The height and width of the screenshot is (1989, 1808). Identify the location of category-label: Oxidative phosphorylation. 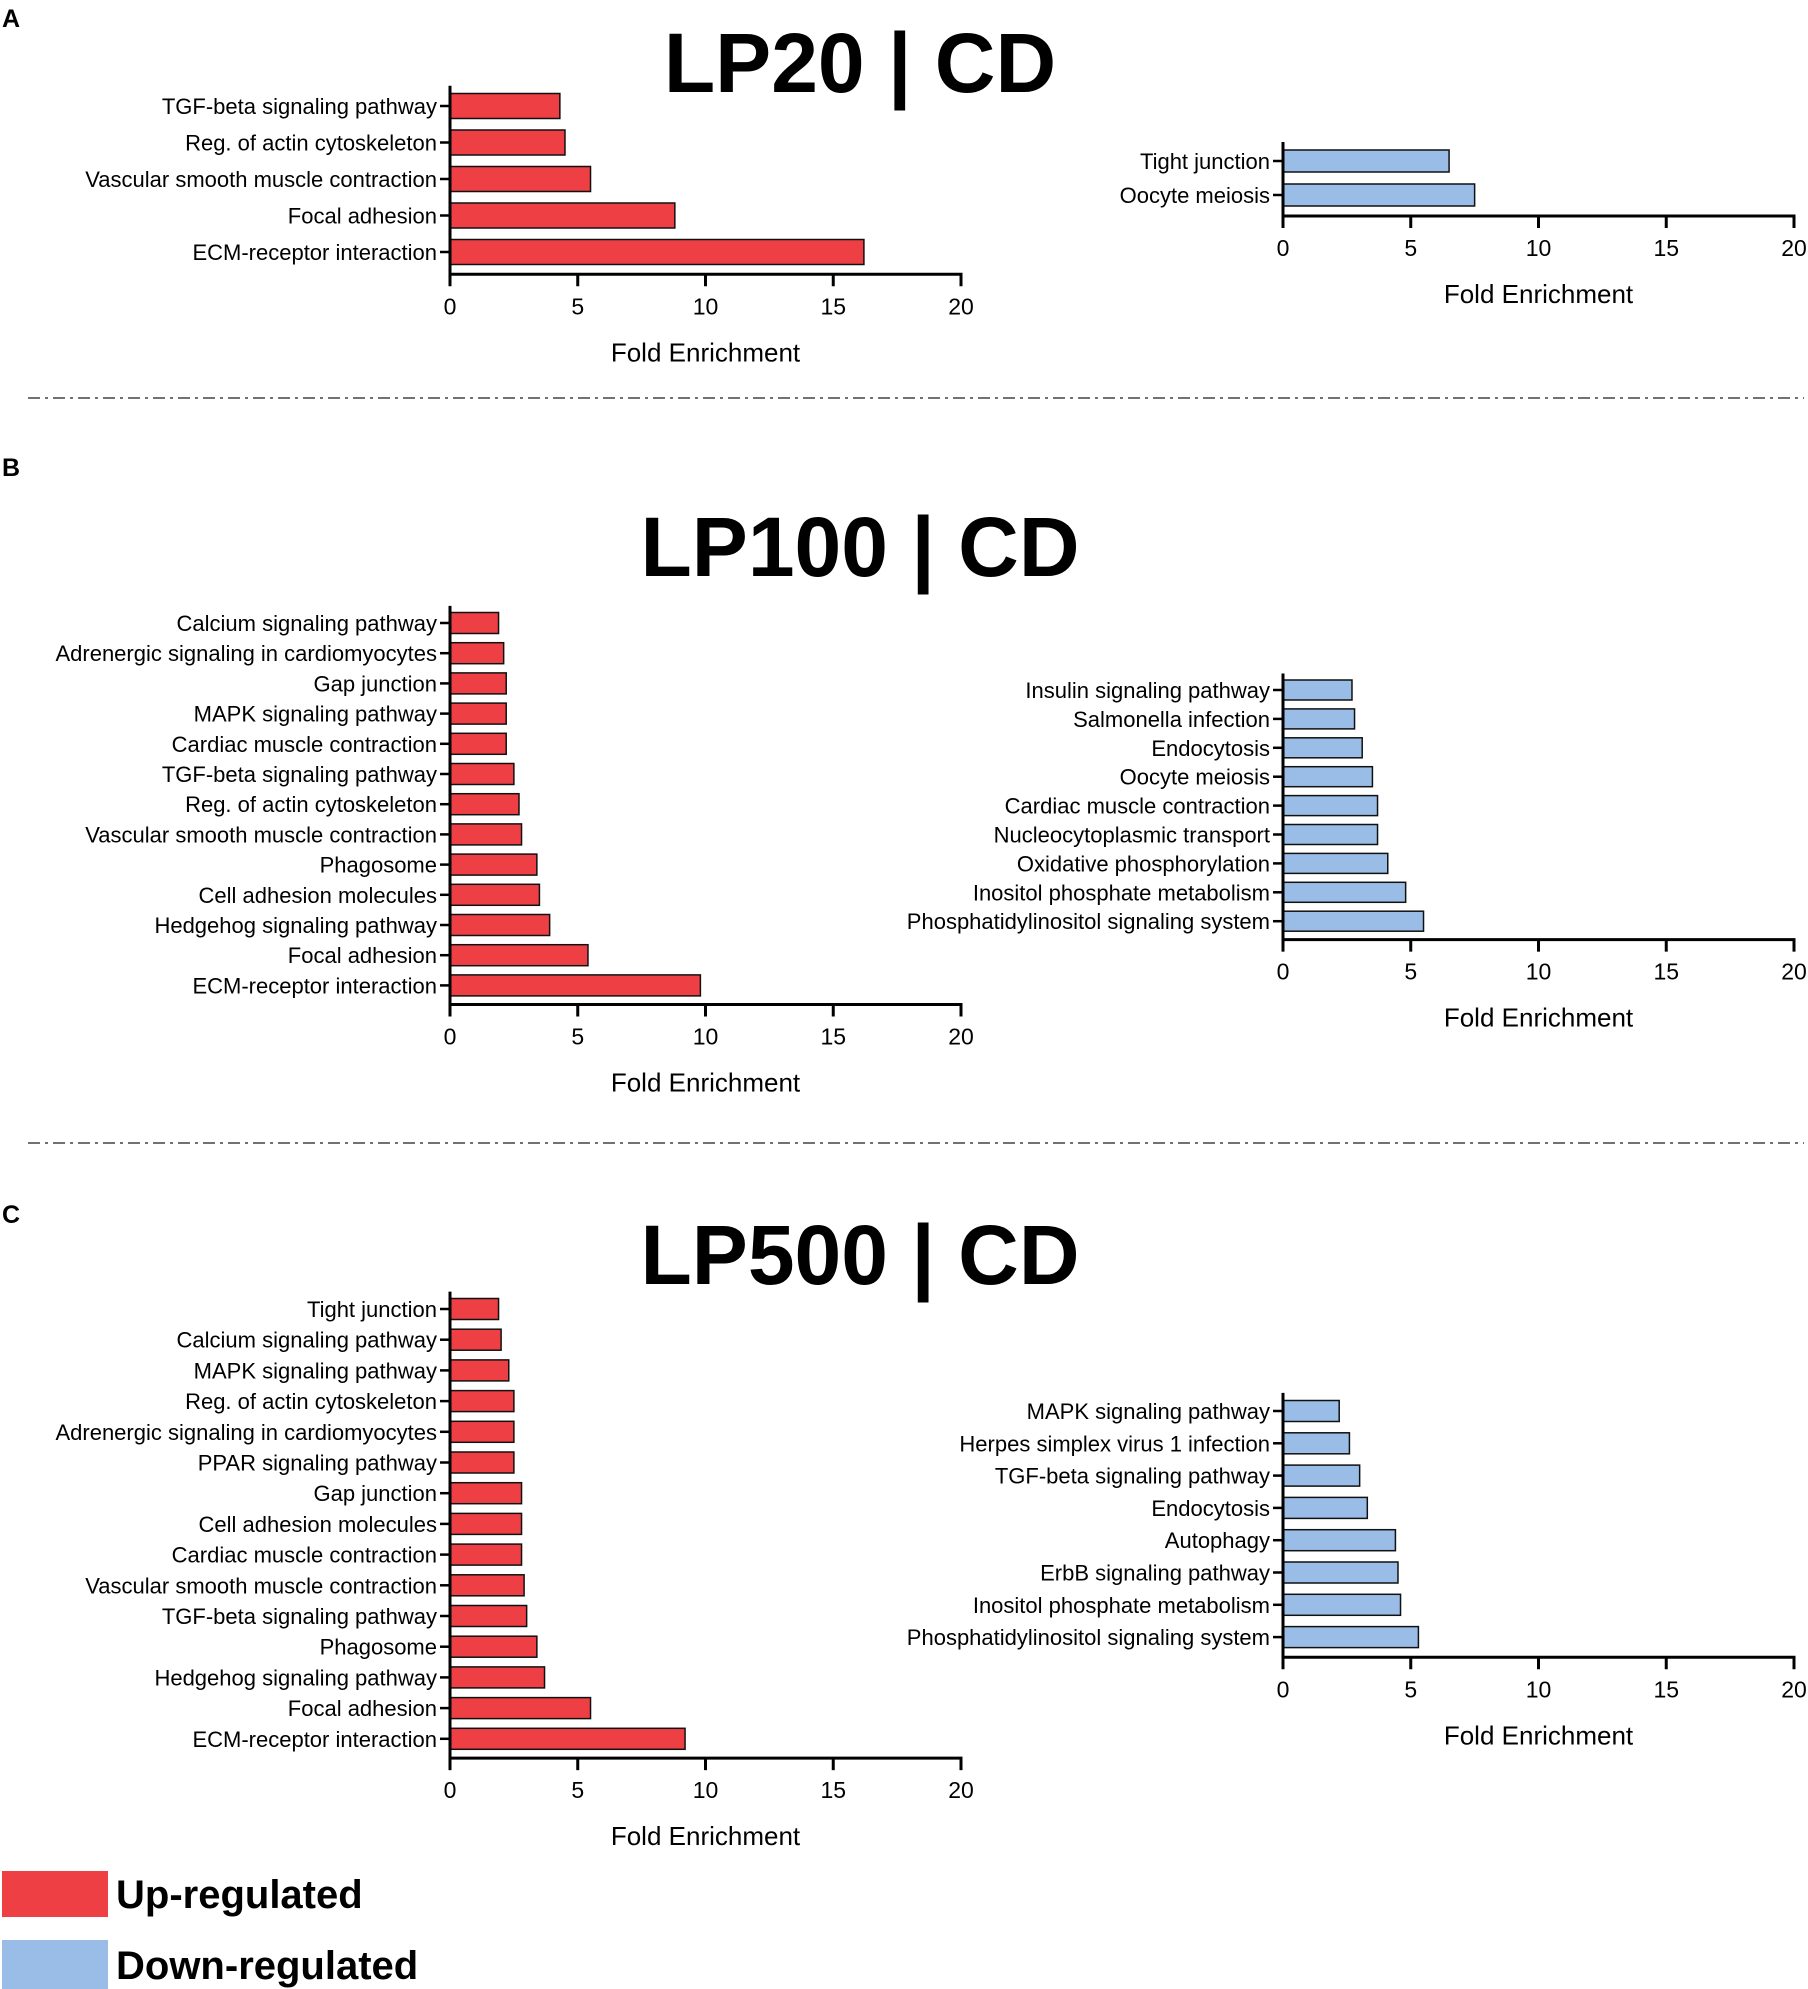
(1143, 863).